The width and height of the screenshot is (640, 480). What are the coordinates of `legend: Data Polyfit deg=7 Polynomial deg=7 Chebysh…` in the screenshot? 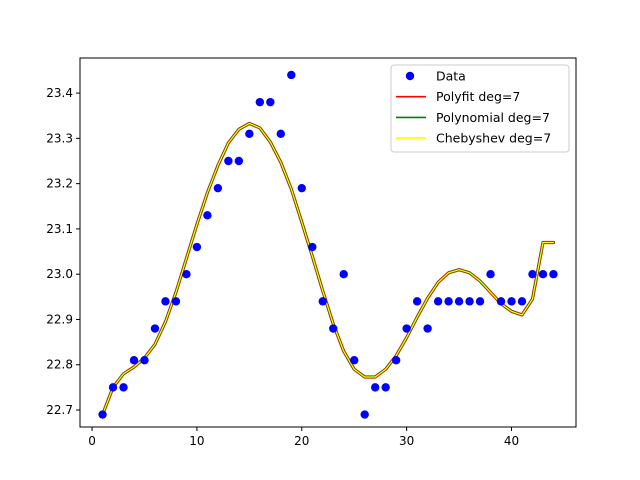 It's located at (480, 108).